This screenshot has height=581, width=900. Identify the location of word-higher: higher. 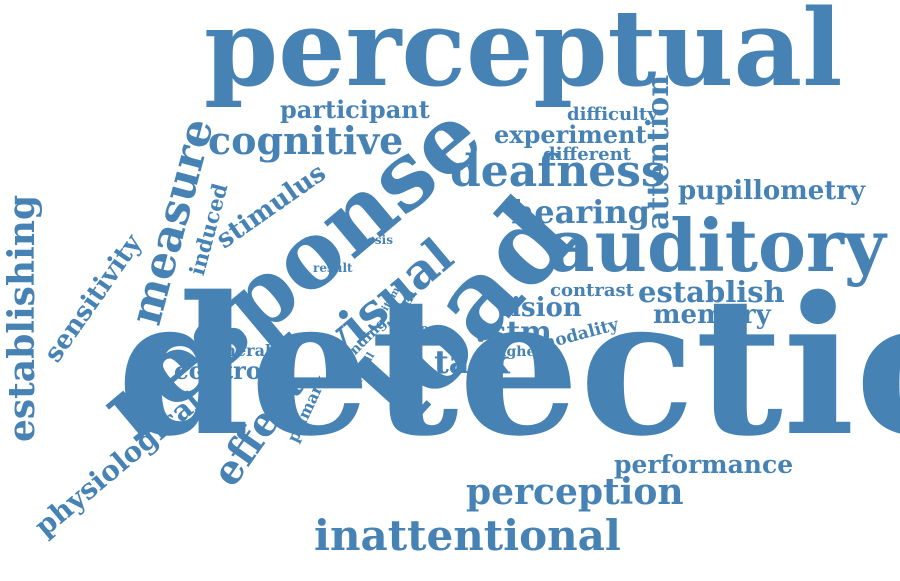
(517, 352).